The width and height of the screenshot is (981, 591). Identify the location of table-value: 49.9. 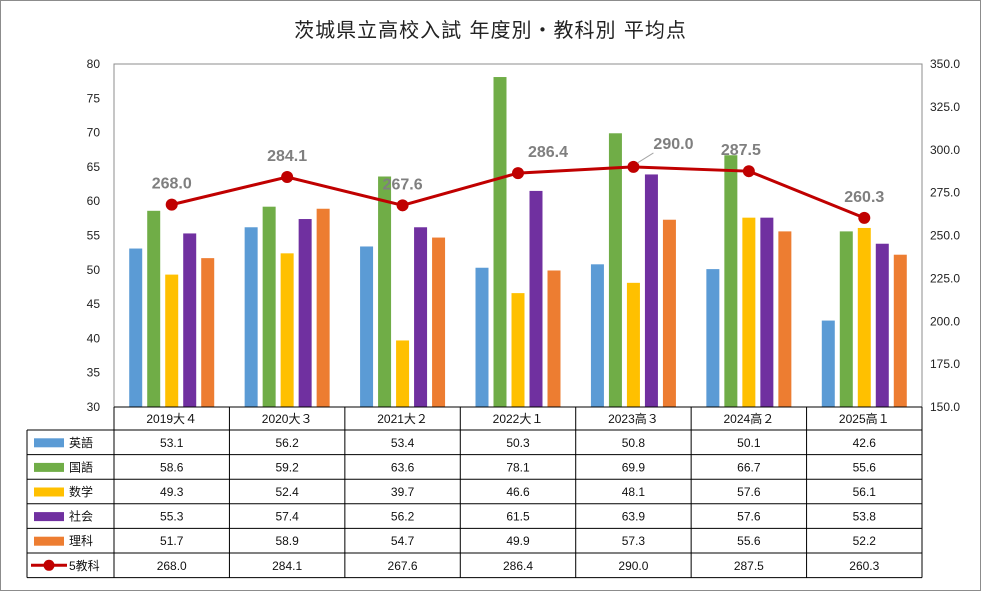
(518, 541).